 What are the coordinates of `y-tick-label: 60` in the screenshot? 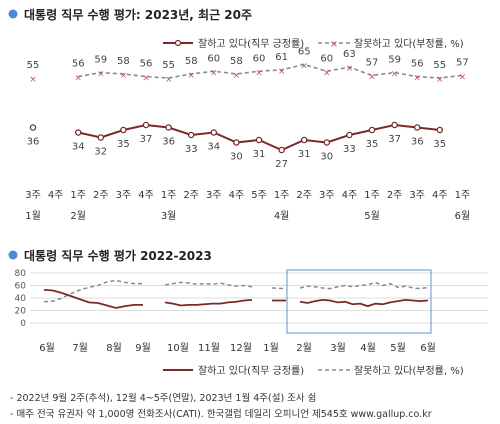 It's located at (21, 287).